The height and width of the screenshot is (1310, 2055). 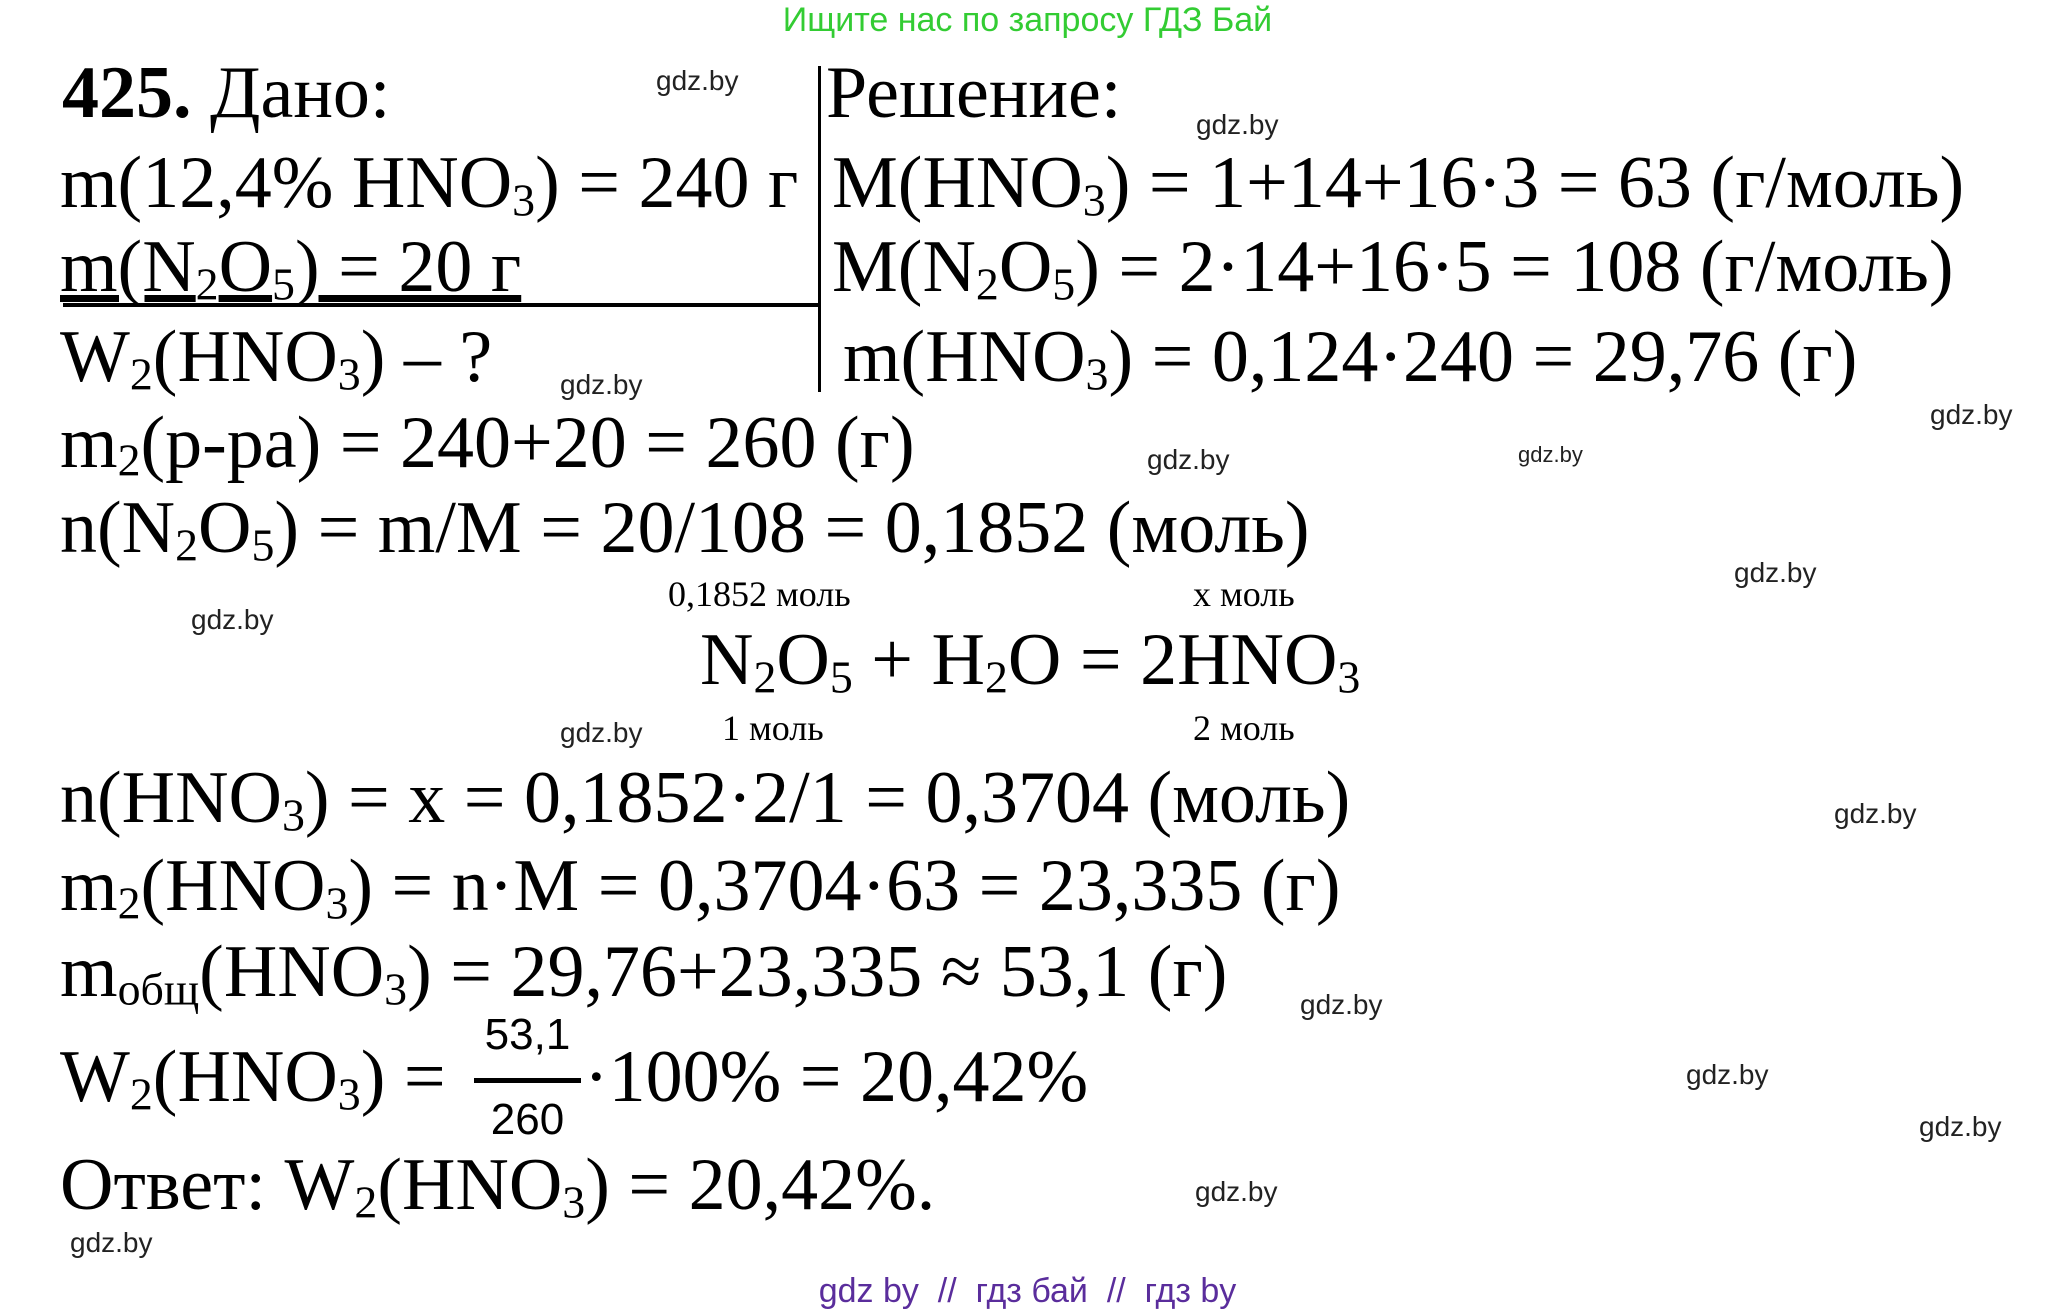 What do you see at coordinates (1027, 20) in the screenshot?
I see `search-banner: Ищите нас по запросу ГДЗ Бай` at bounding box center [1027, 20].